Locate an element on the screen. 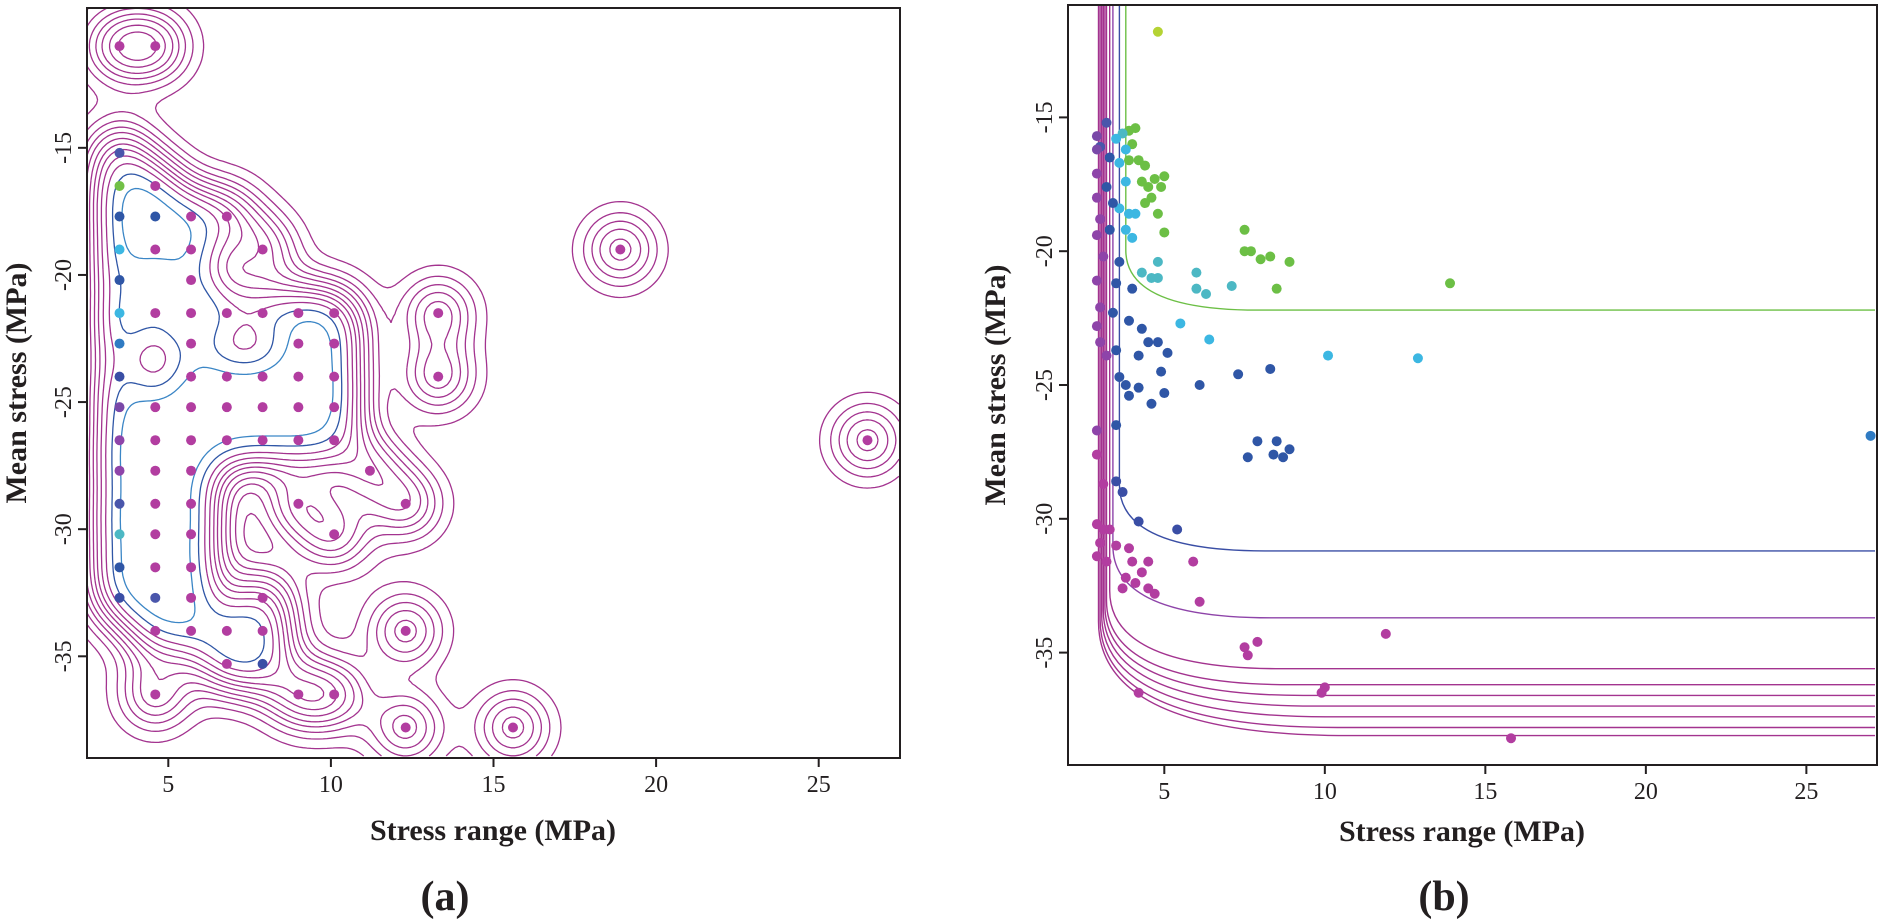 The width and height of the screenshot is (1880, 924). panel-a-y-tick-label: -15 is located at coordinates (64, 148).